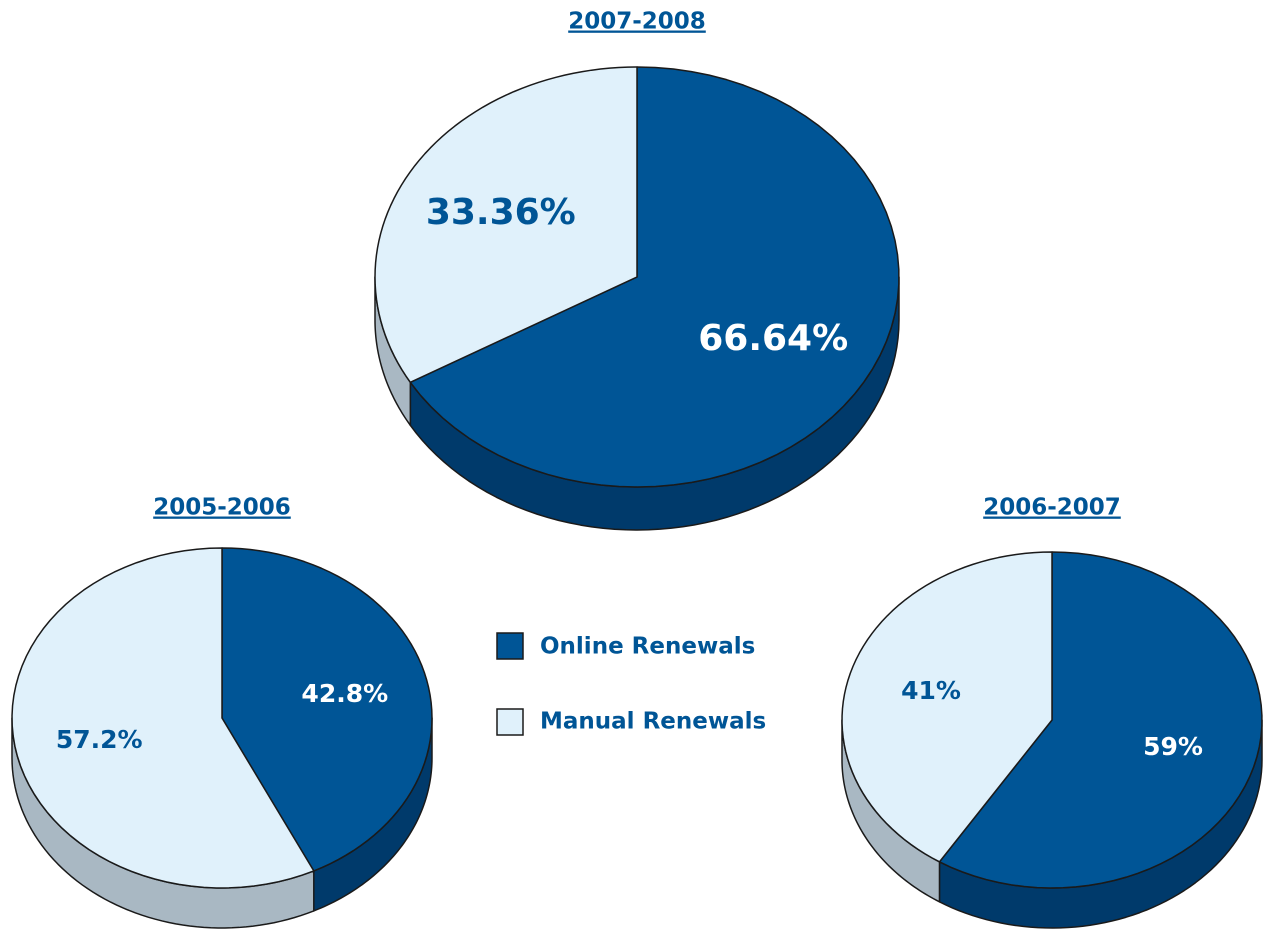 The width and height of the screenshot is (1267, 931). I want to click on value-label: 59%, so click(1173, 746).